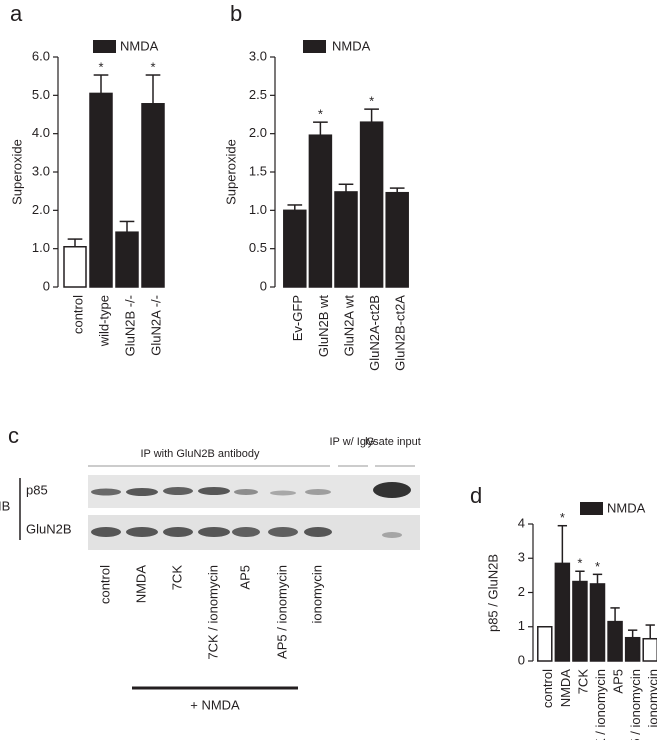 This screenshot has height=745, width=657. I want to click on lysate-label: lysate input, so click(393, 442).